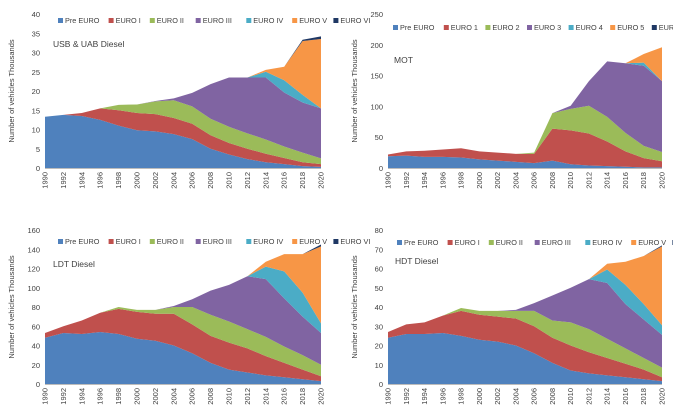 Image resolution: width=673 pixels, height=415 pixels. I want to click on legend-label: EURO VI, so click(355, 241).